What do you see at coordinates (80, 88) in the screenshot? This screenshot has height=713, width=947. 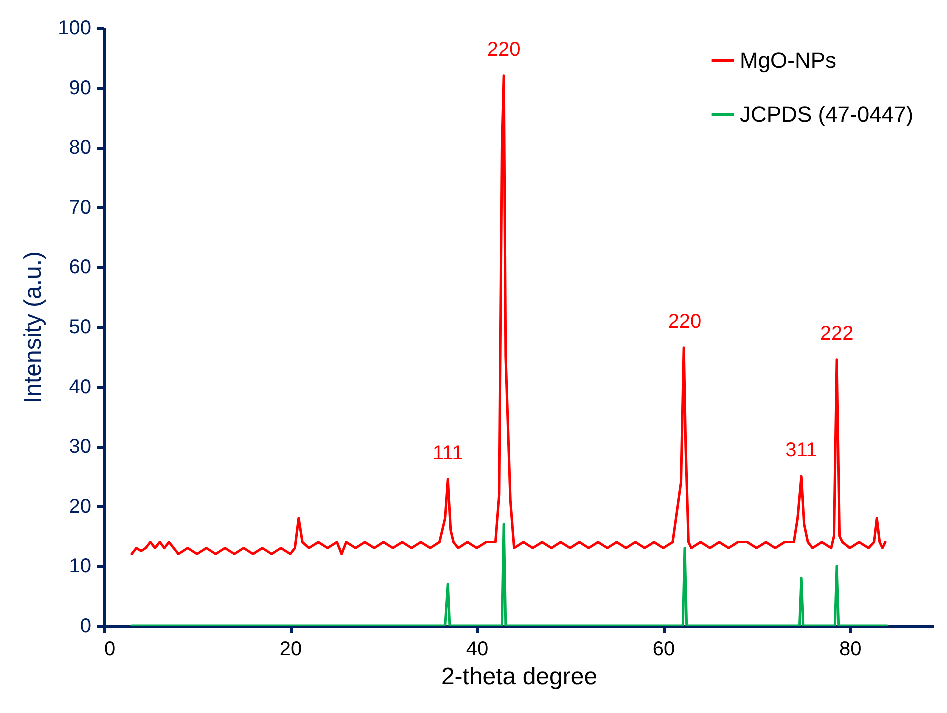 I see `y-tick-label: 90` at bounding box center [80, 88].